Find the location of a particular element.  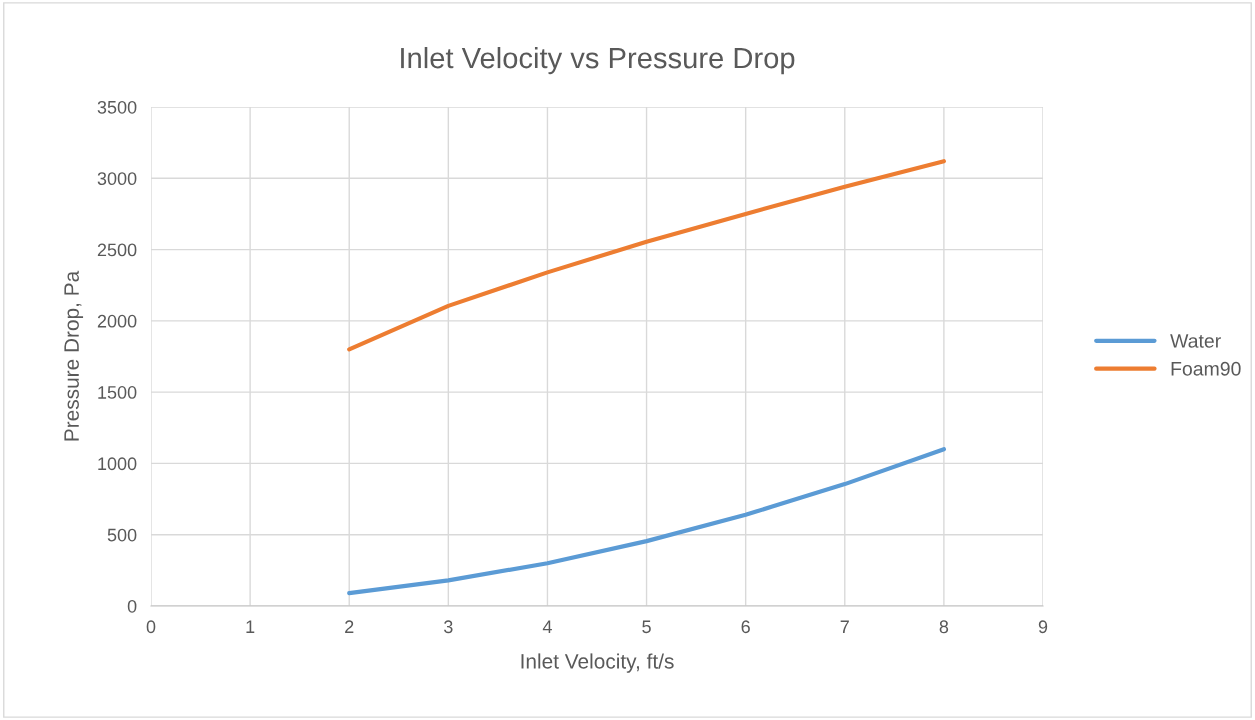

x-axis-title: Inlet Velocity, ft/s is located at coordinates (597, 663).